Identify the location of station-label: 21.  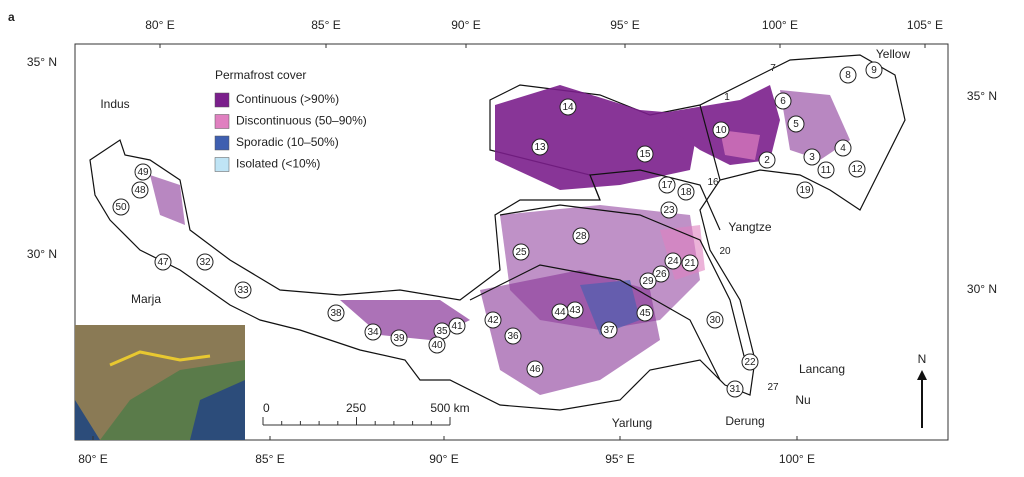
(690, 263).